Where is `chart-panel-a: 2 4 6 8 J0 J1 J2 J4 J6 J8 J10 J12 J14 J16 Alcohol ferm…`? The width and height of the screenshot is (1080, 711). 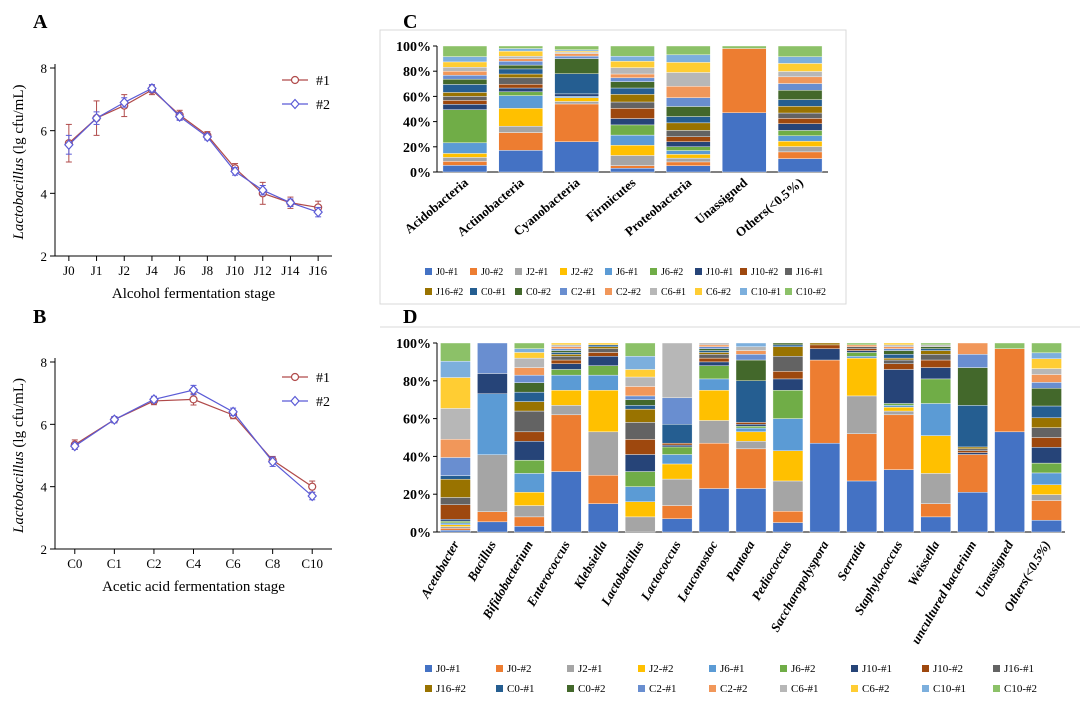
chart-panel-a: 2 4 6 8 J0 J1 J2 J4 J6 J8 J10 J12 J14 J16 Alcohol ferm… is located at coordinates (171, 181).